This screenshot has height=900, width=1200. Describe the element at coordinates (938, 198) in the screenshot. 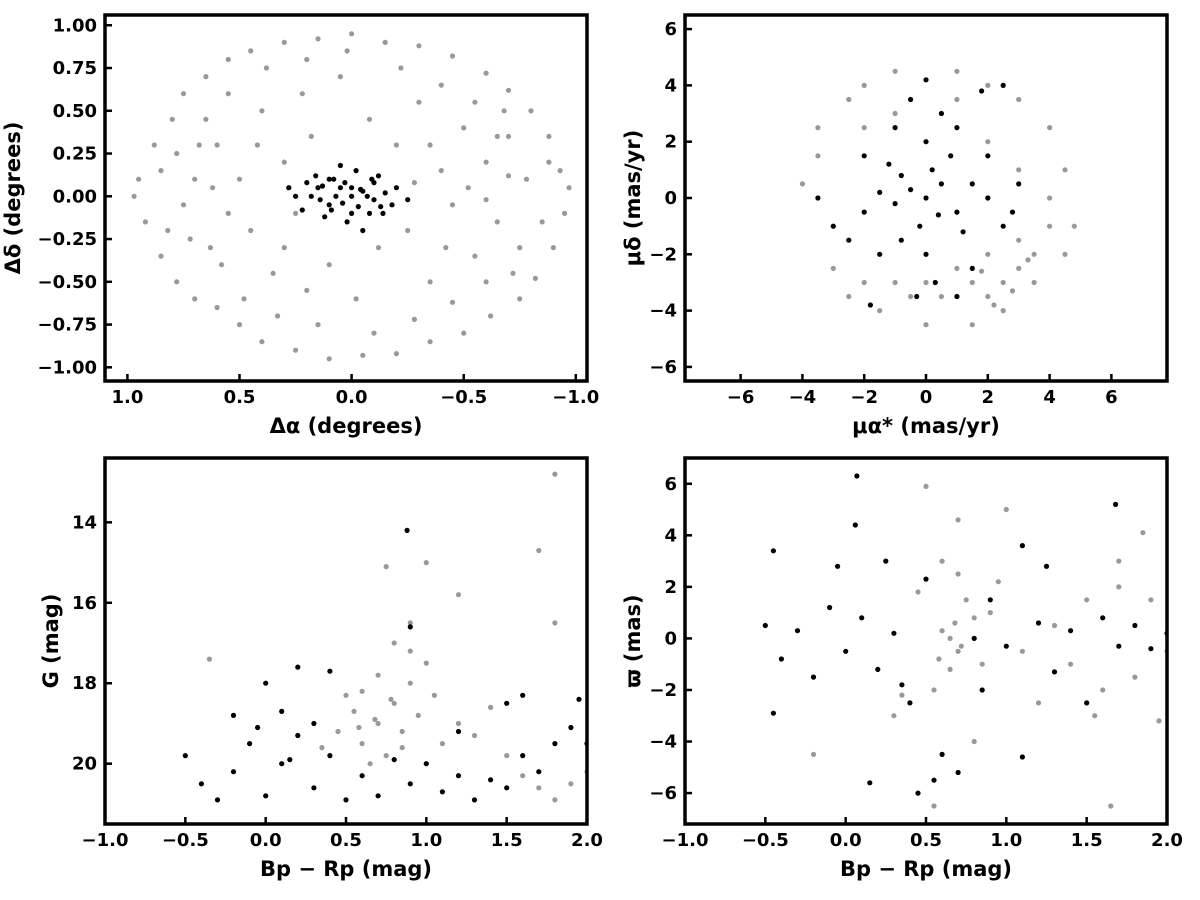

I see `data-points` at that location.